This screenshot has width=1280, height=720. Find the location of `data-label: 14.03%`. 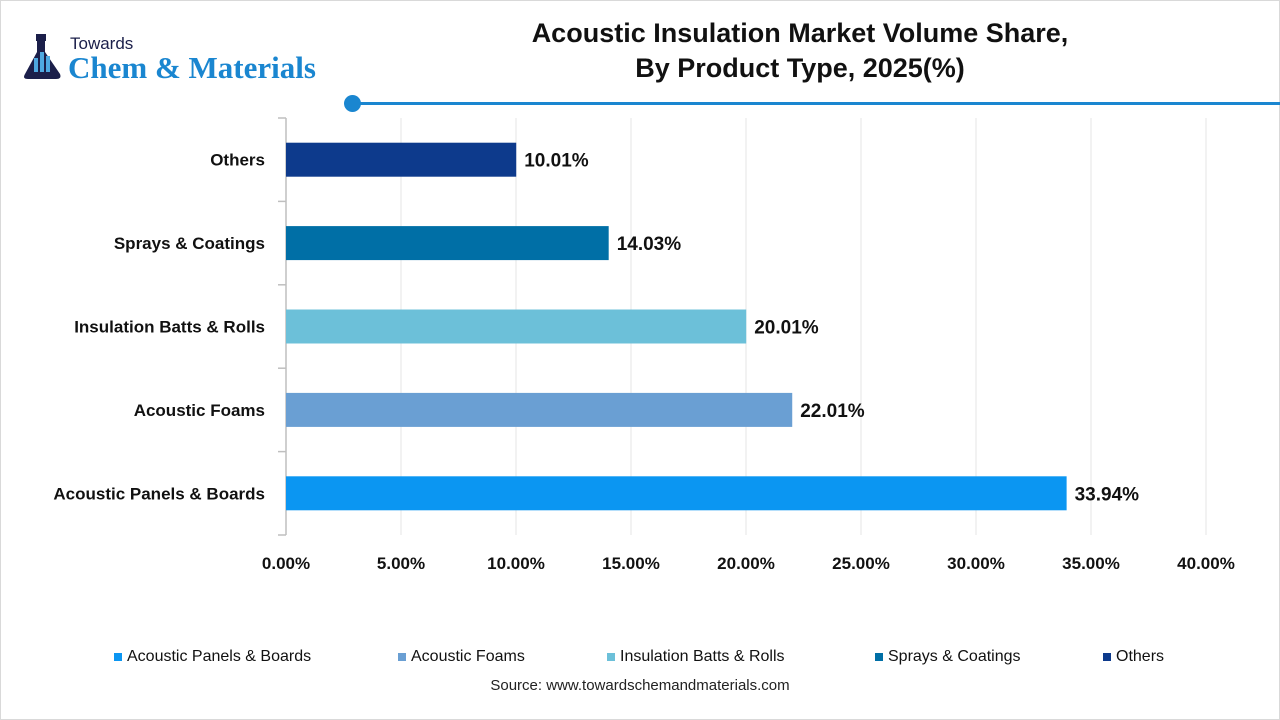

data-label: 14.03% is located at coordinates (649, 244).